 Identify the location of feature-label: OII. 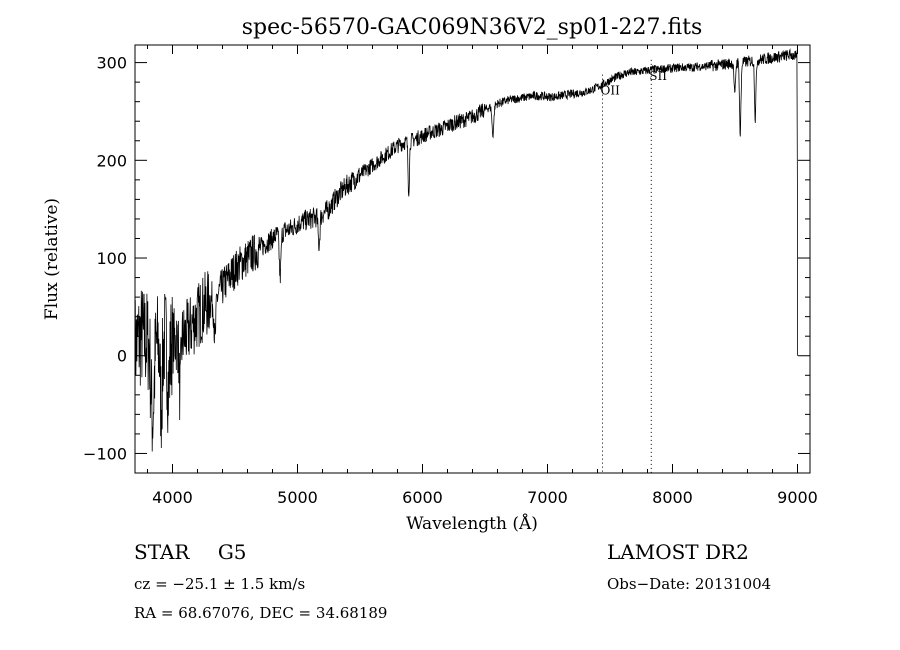
(611, 91).